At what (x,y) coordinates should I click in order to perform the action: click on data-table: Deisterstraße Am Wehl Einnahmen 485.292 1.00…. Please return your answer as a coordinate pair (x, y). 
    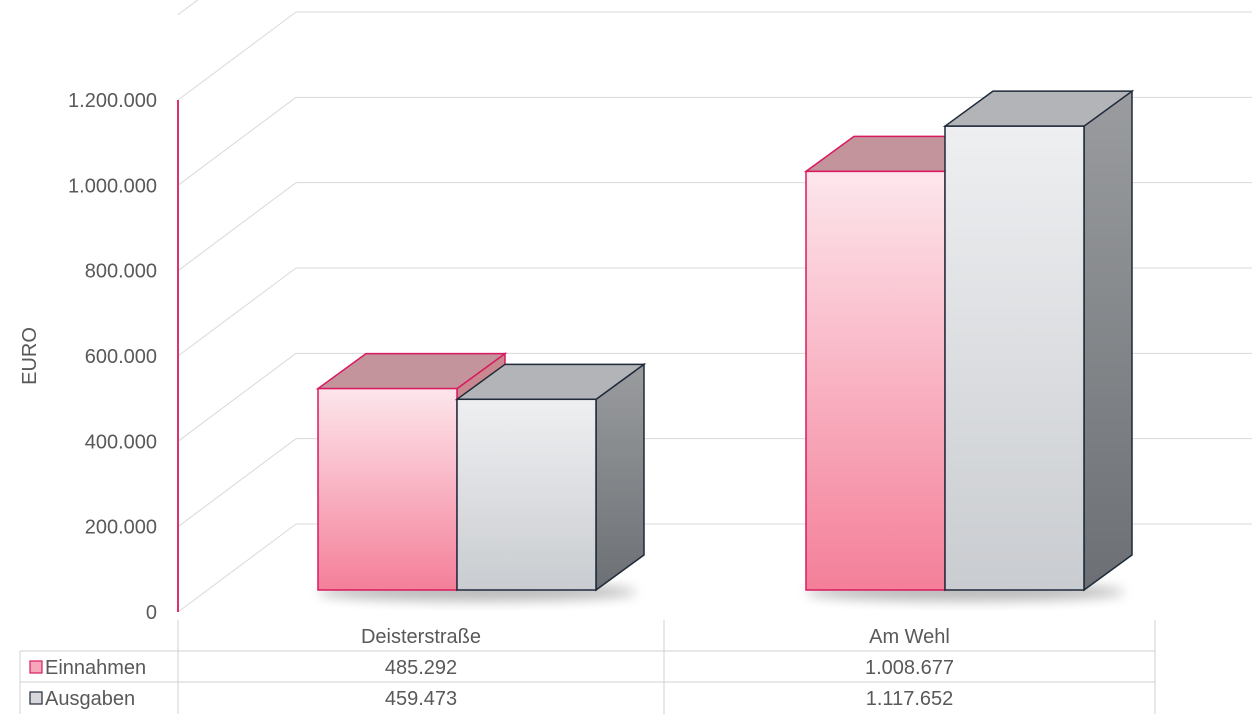
    Looking at the image, I should click on (587, 667).